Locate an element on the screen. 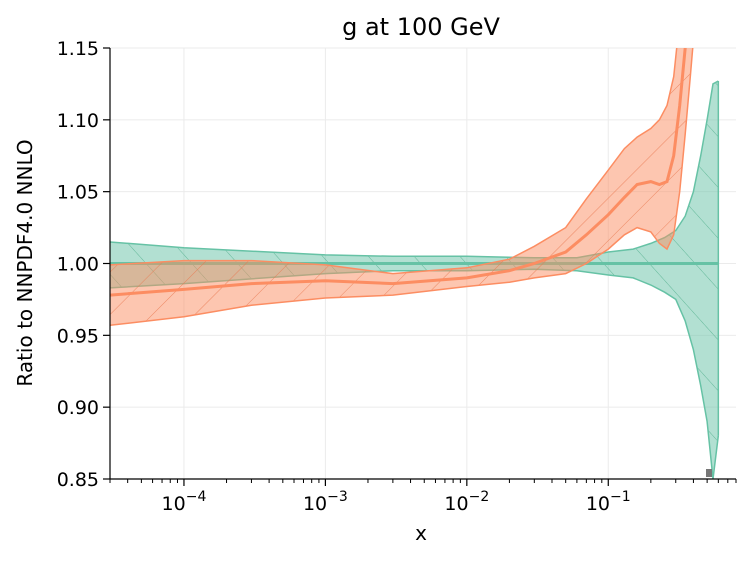 This screenshot has height=561, width=746. y-tick-label: 1.05 is located at coordinates (78, 193).